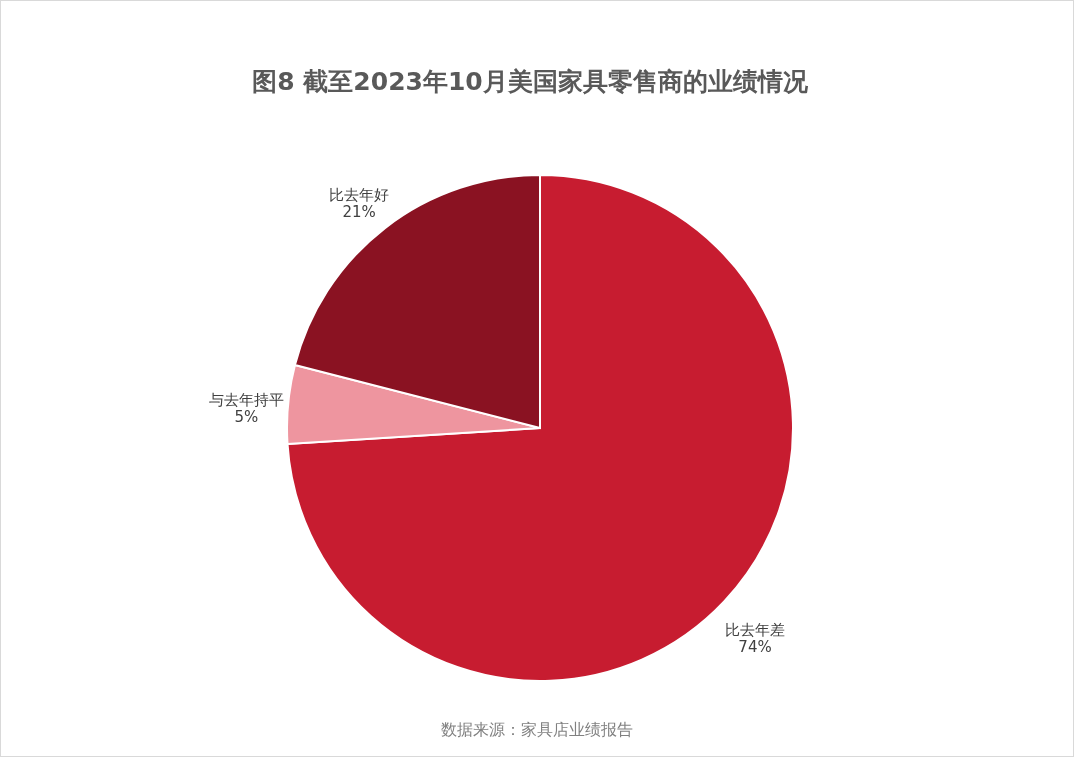 This screenshot has height=757, width=1074. Describe the element at coordinates (246, 417) in the screenshot. I see `data-label: 5%` at that location.